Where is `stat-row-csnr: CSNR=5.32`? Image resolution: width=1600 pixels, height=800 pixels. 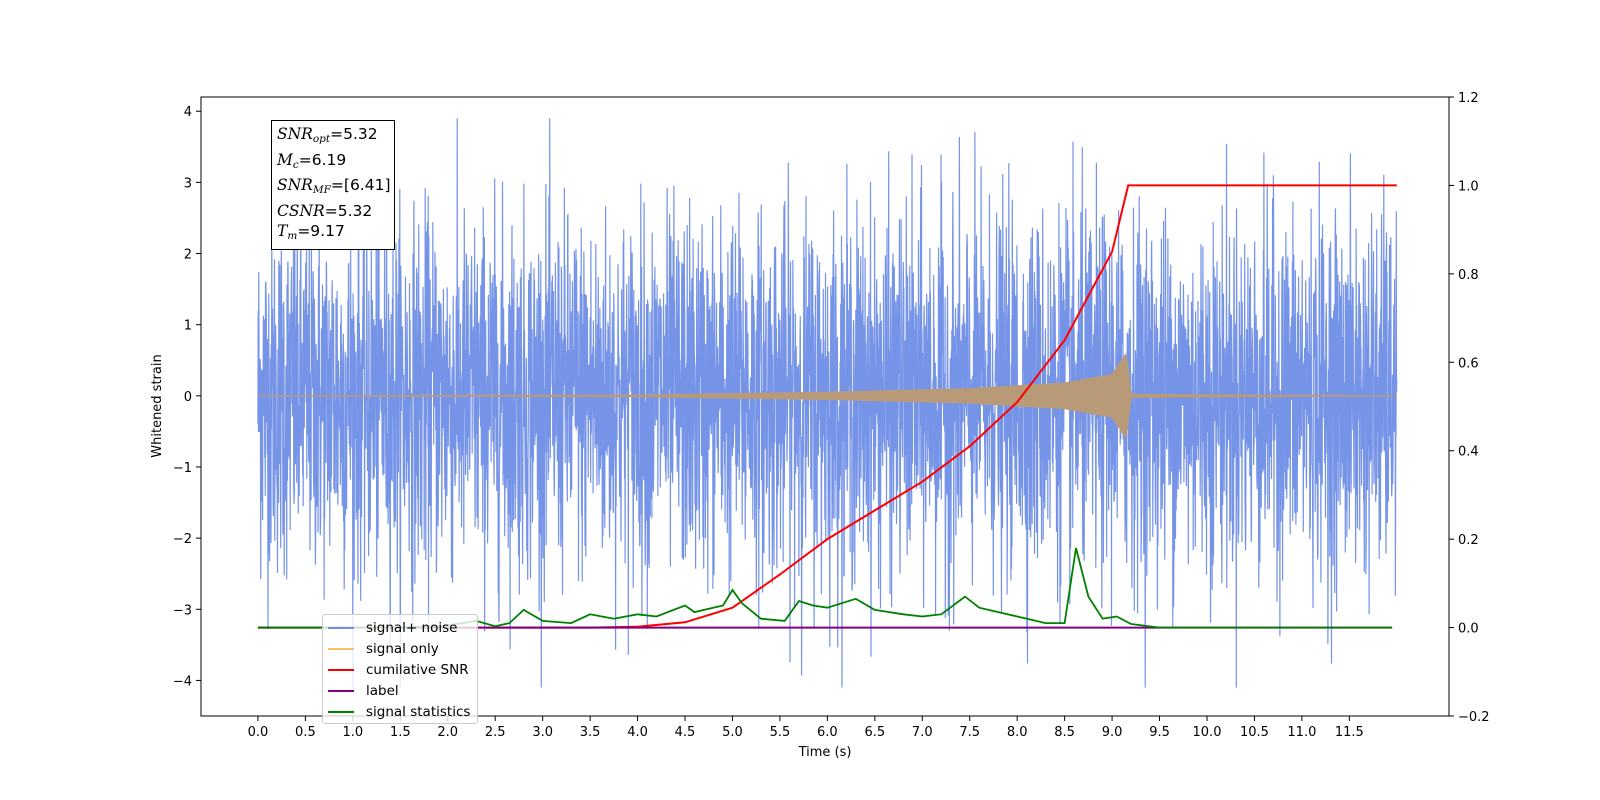
stat-row-csnr: CSNR=5.32 is located at coordinates (325, 210).